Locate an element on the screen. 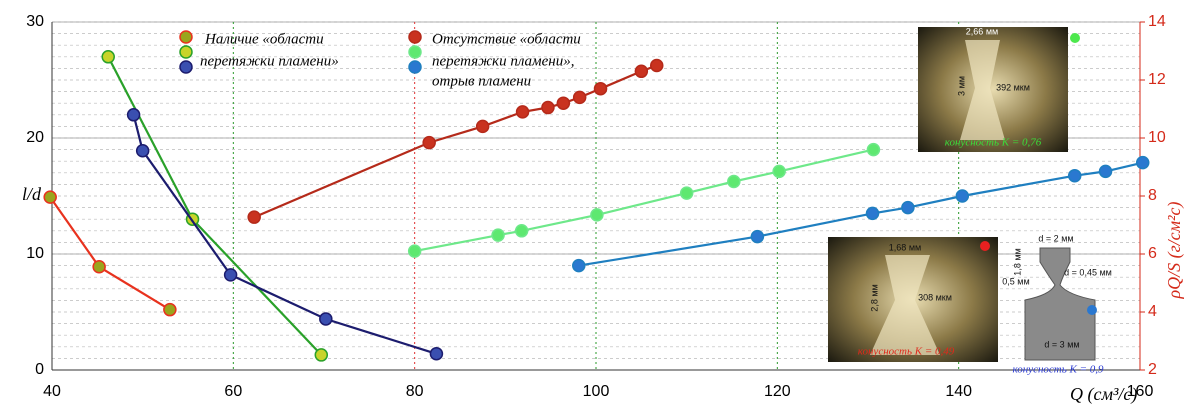 Image resolution: width=1190 pixels, height=408 pixels. inset-photo-1: 2,66 мм 3 мм 392 мкм конусность K = 0,76 is located at coordinates (999, 89).